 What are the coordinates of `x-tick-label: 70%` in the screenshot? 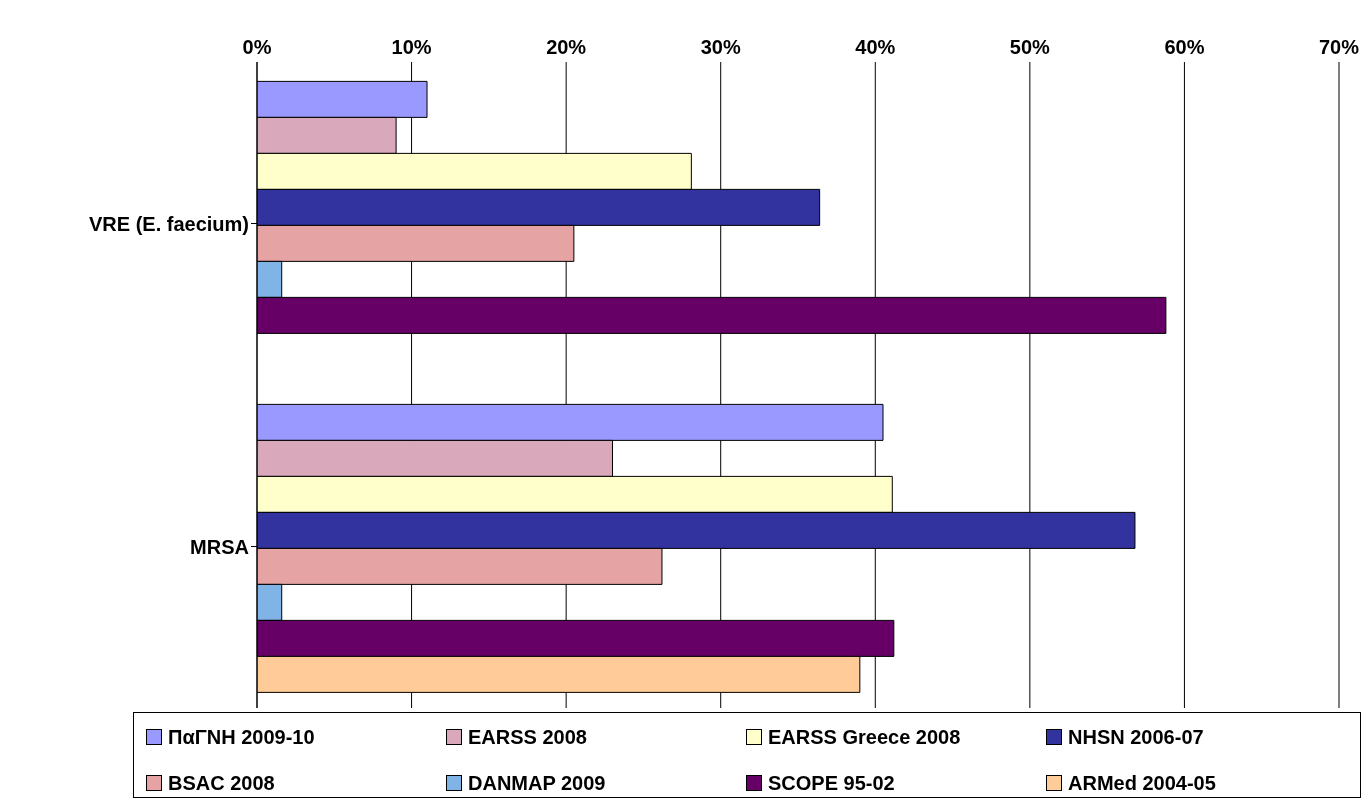 It's located at (1339, 47).